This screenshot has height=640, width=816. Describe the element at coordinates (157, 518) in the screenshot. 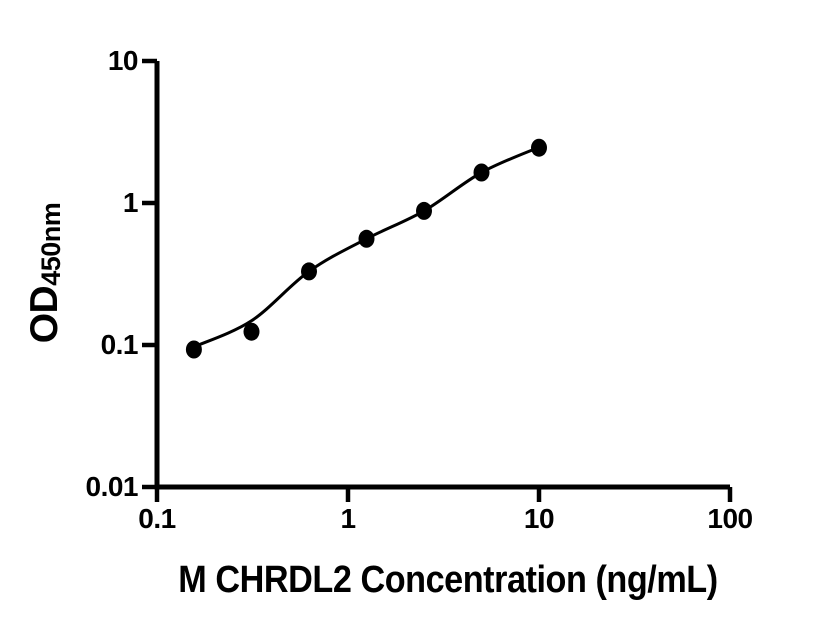

I see `x-tick-label-0.1: 0.1` at that location.